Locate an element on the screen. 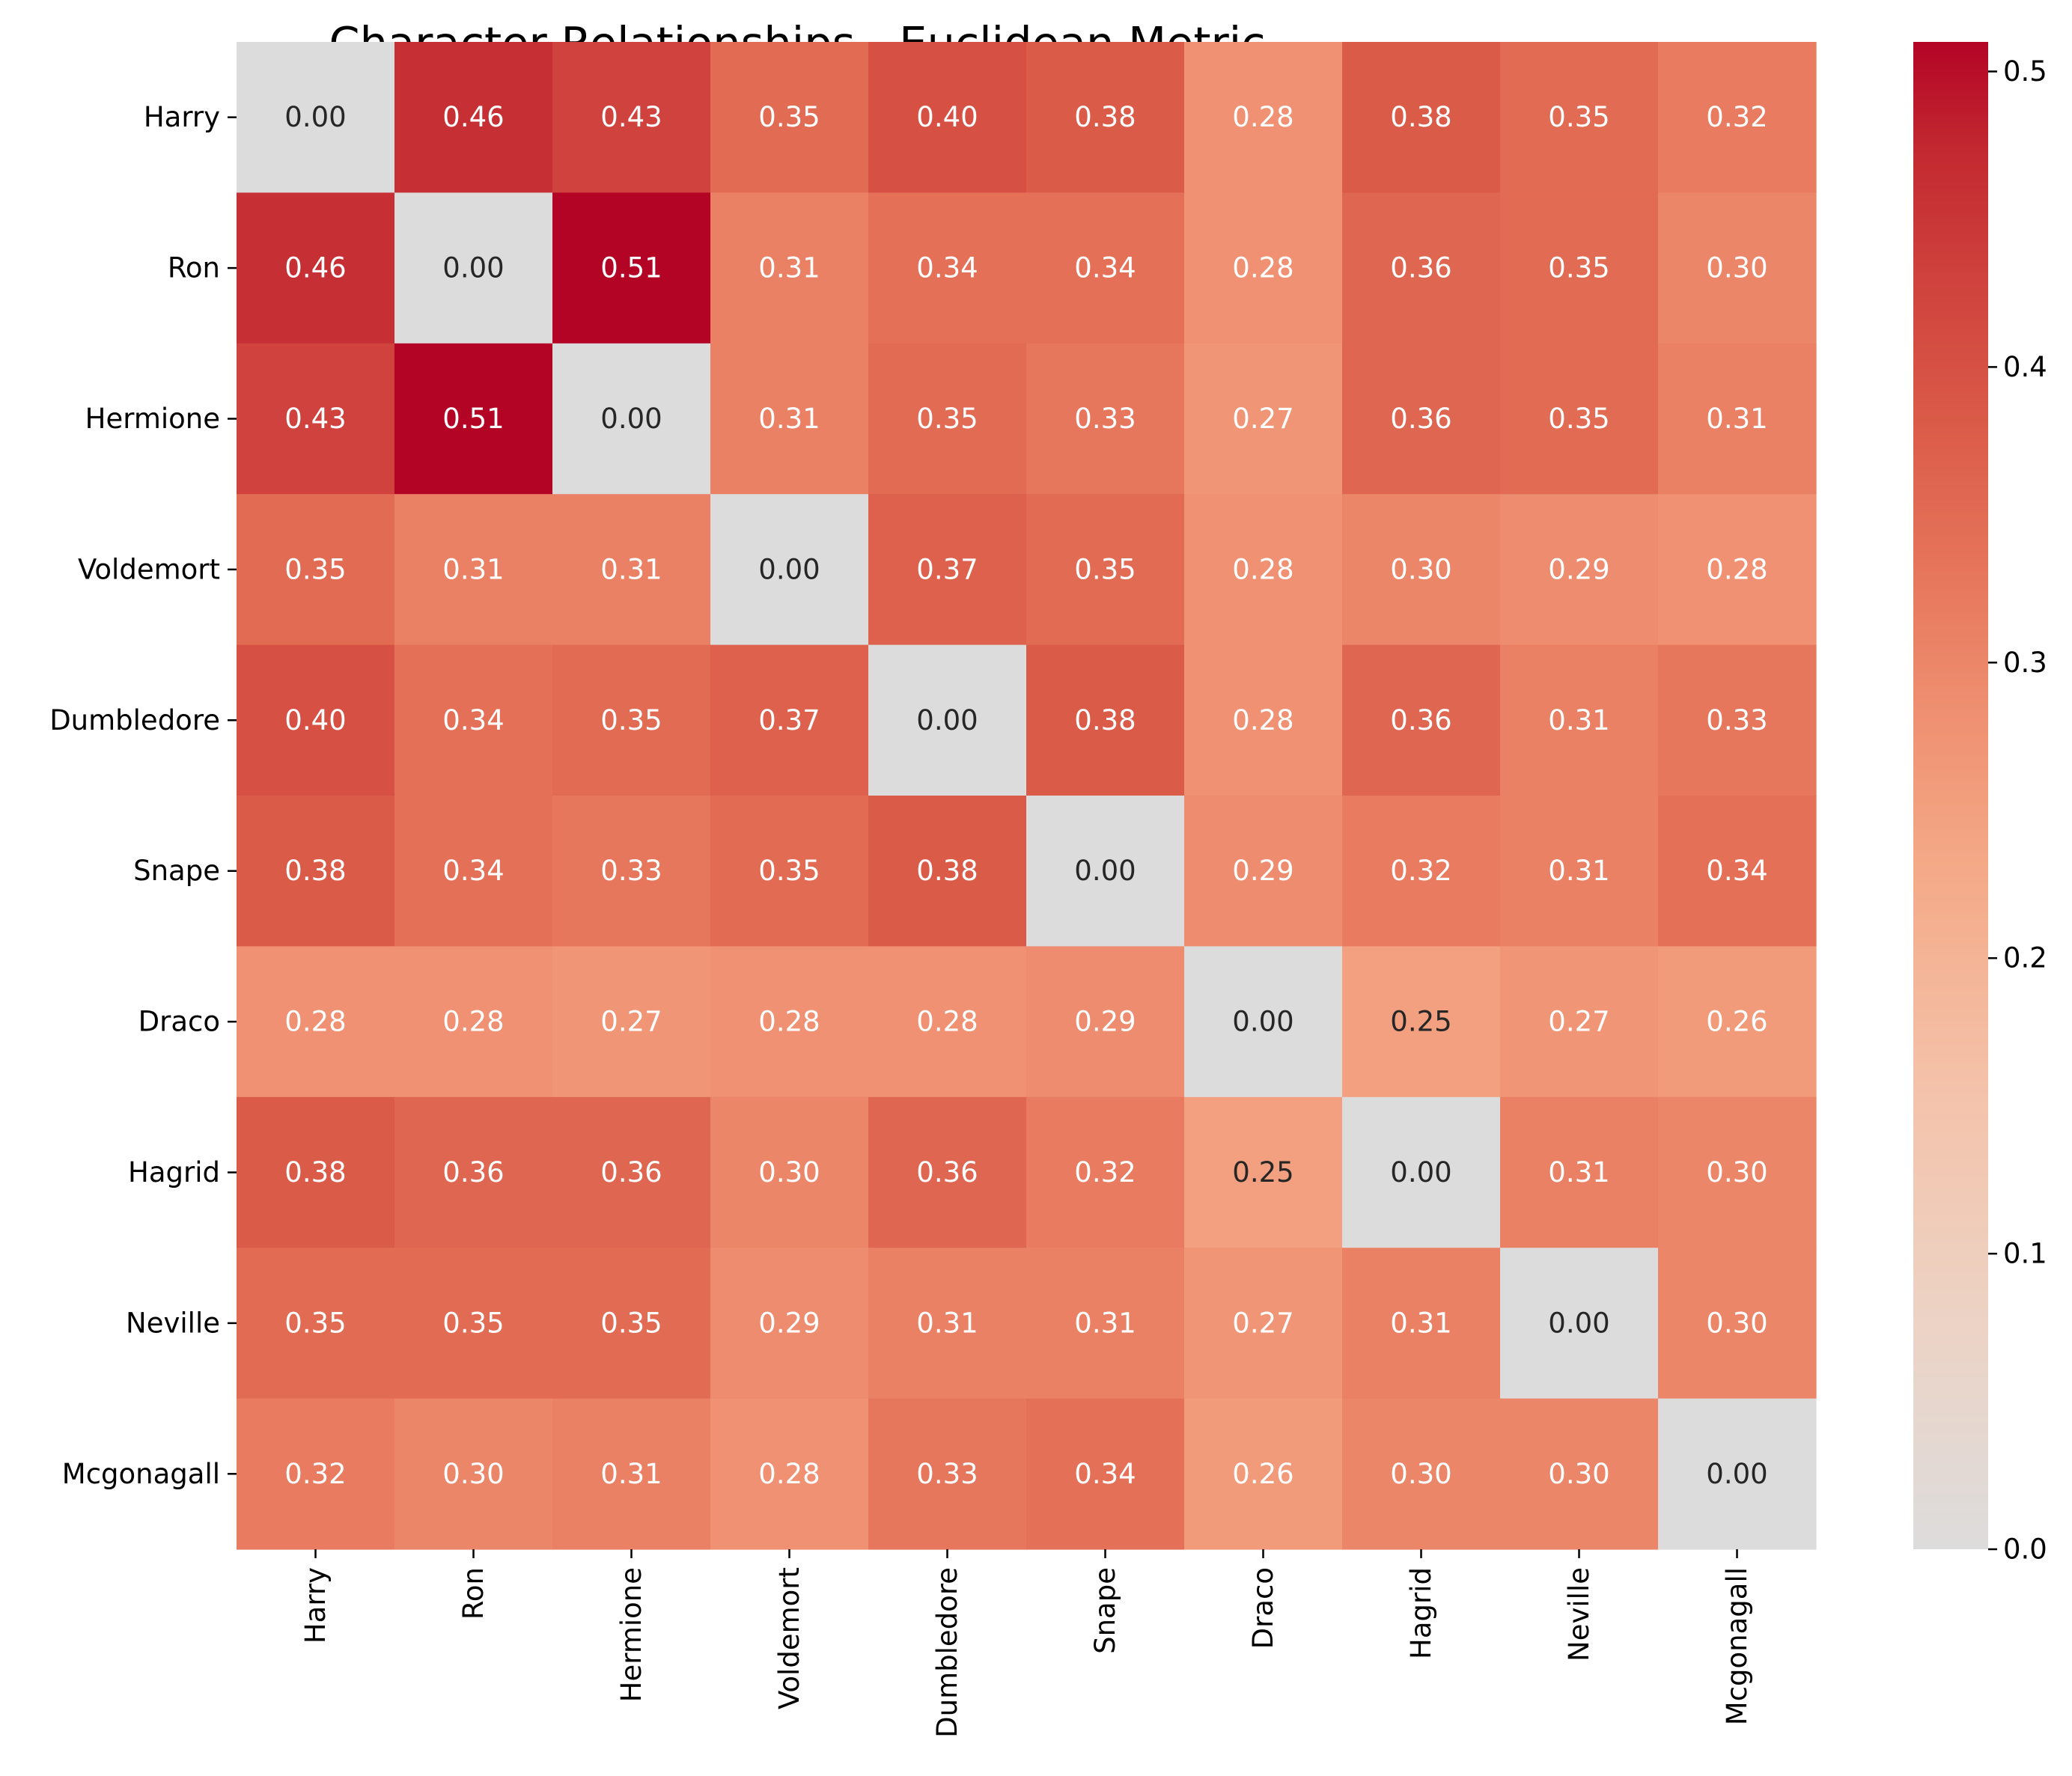  heatmap-cell-snape-voldemort is located at coordinates (790, 871).